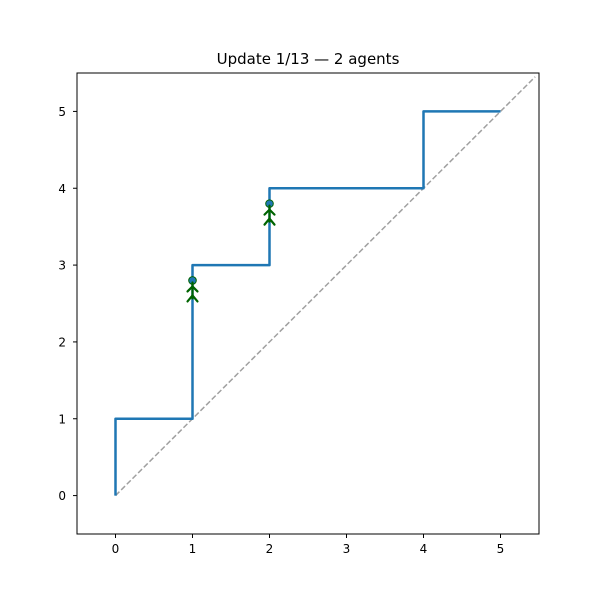  What do you see at coordinates (424, 549) in the screenshot?
I see `x-tick-label: 4` at bounding box center [424, 549].